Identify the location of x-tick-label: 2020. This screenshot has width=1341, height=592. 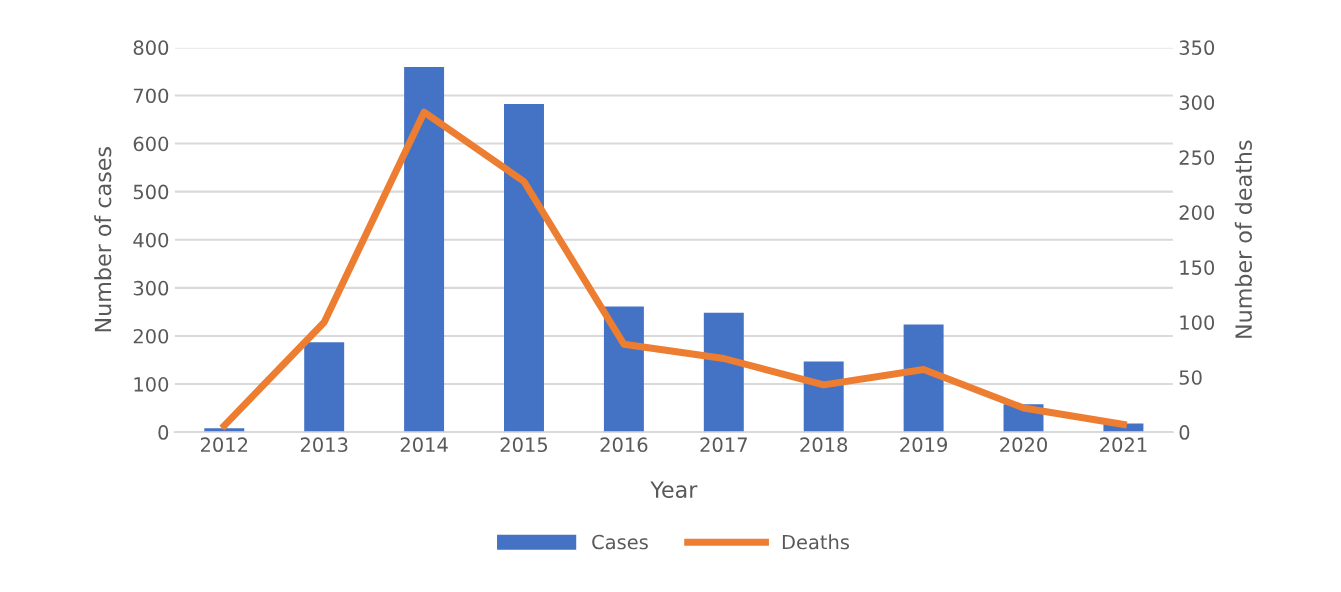
(1023, 445).